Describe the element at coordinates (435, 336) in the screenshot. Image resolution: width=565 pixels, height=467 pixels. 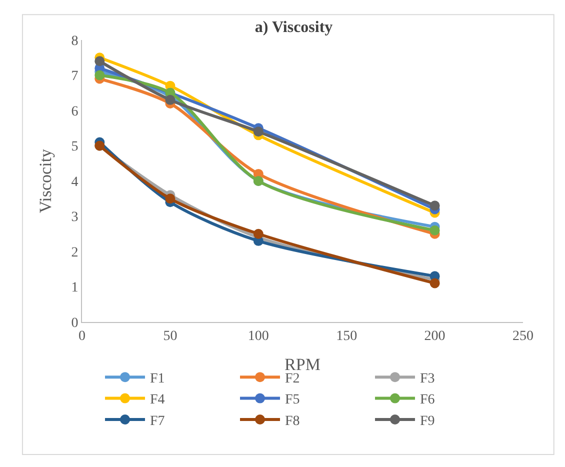
I see `x-tick-label: 200` at that location.